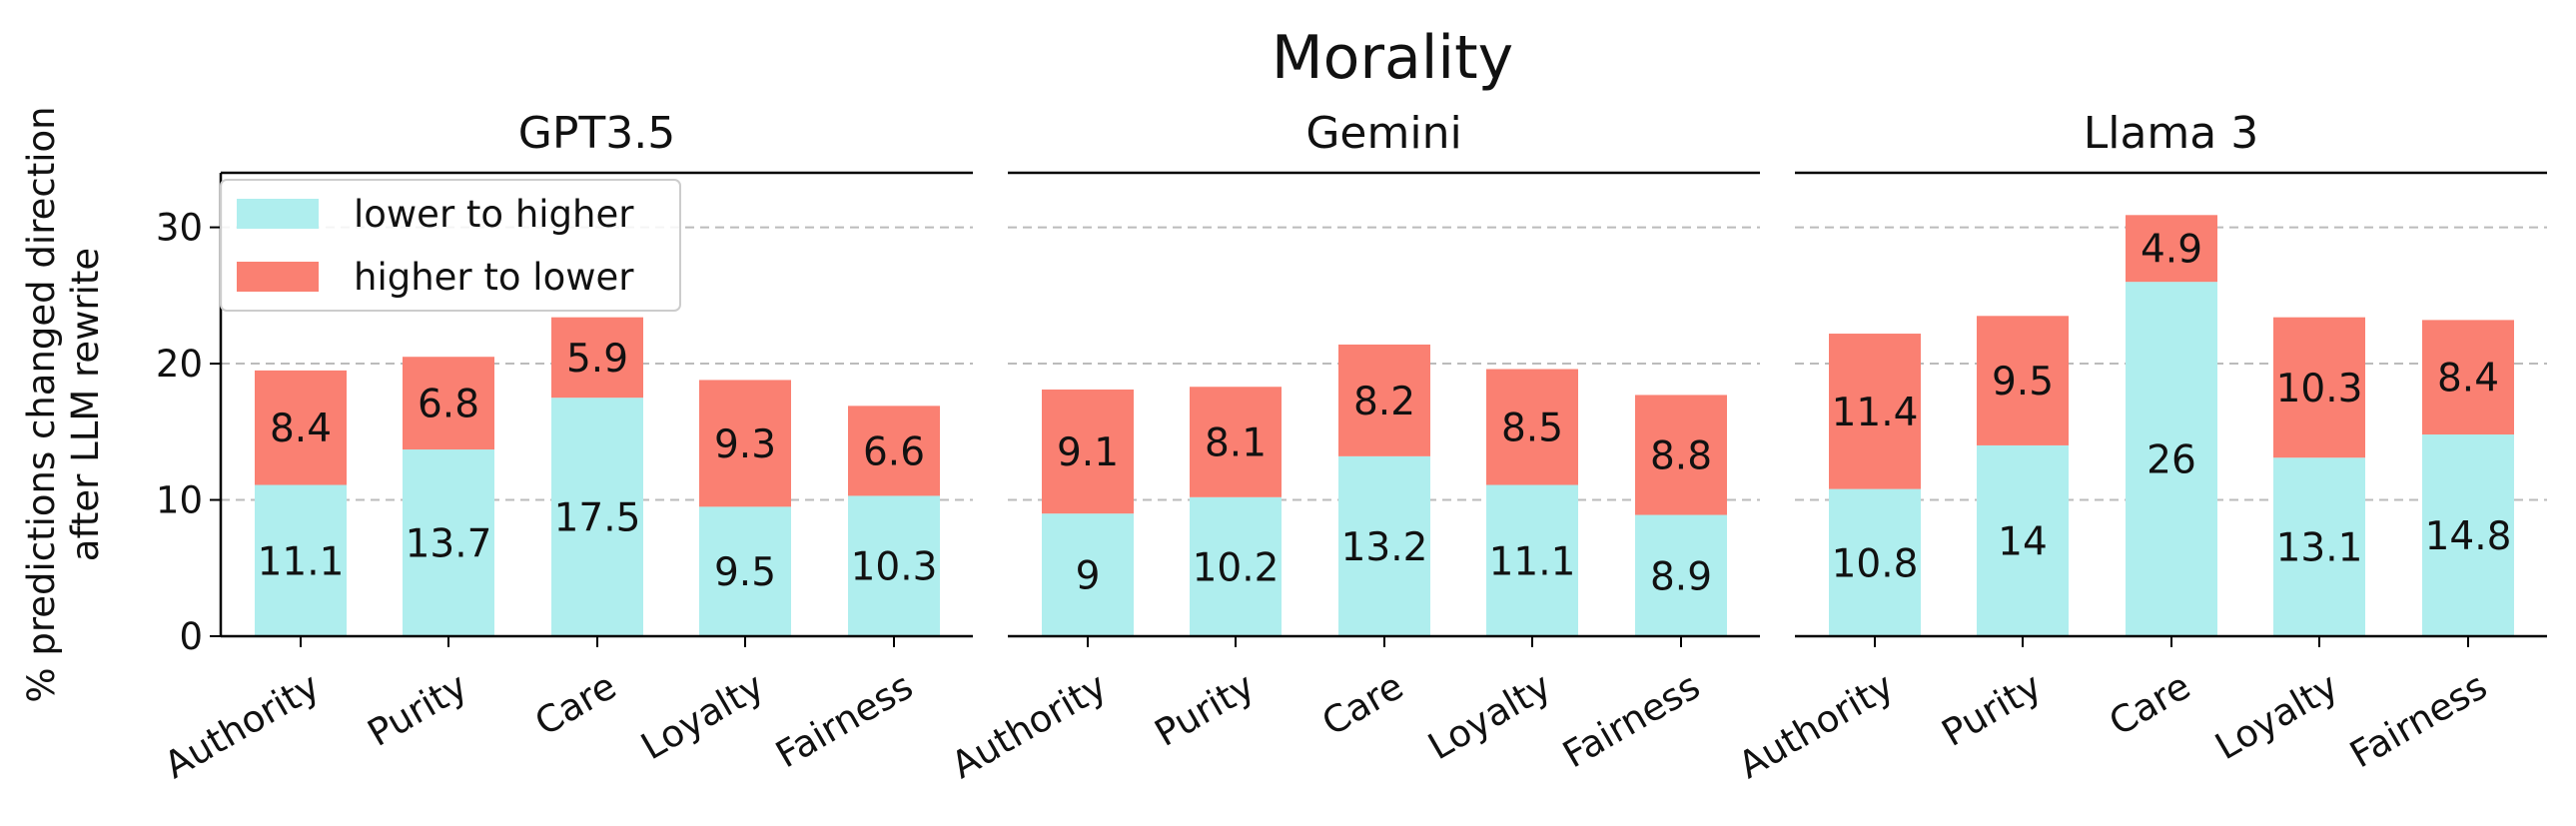 The height and width of the screenshot is (826, 2576). I want to click on value-label-lower-llama-3-care: 26, so click(2172, 460).